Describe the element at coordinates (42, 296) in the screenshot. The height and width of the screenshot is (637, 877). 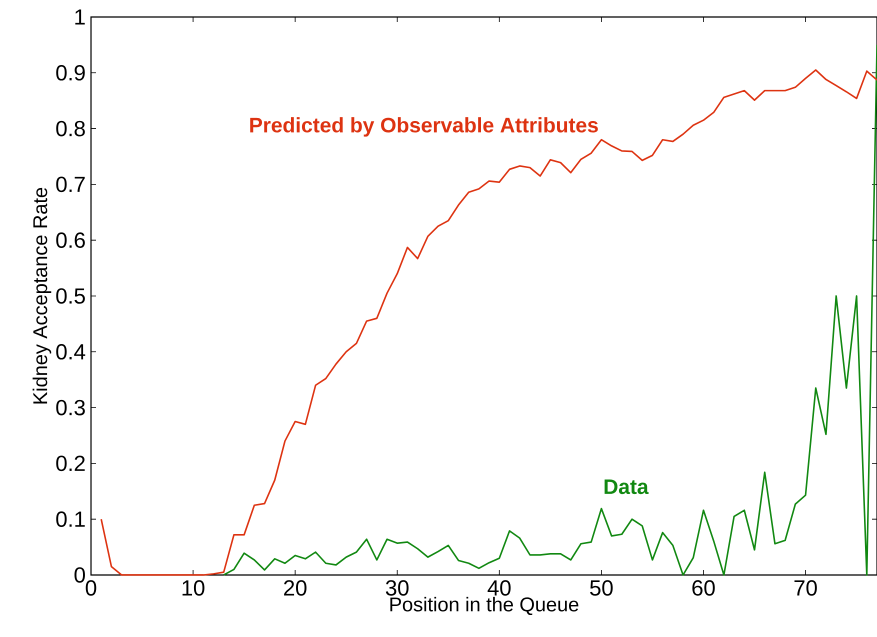
I see `y-axis-title: Kidney Acceptance Rate` at that location.